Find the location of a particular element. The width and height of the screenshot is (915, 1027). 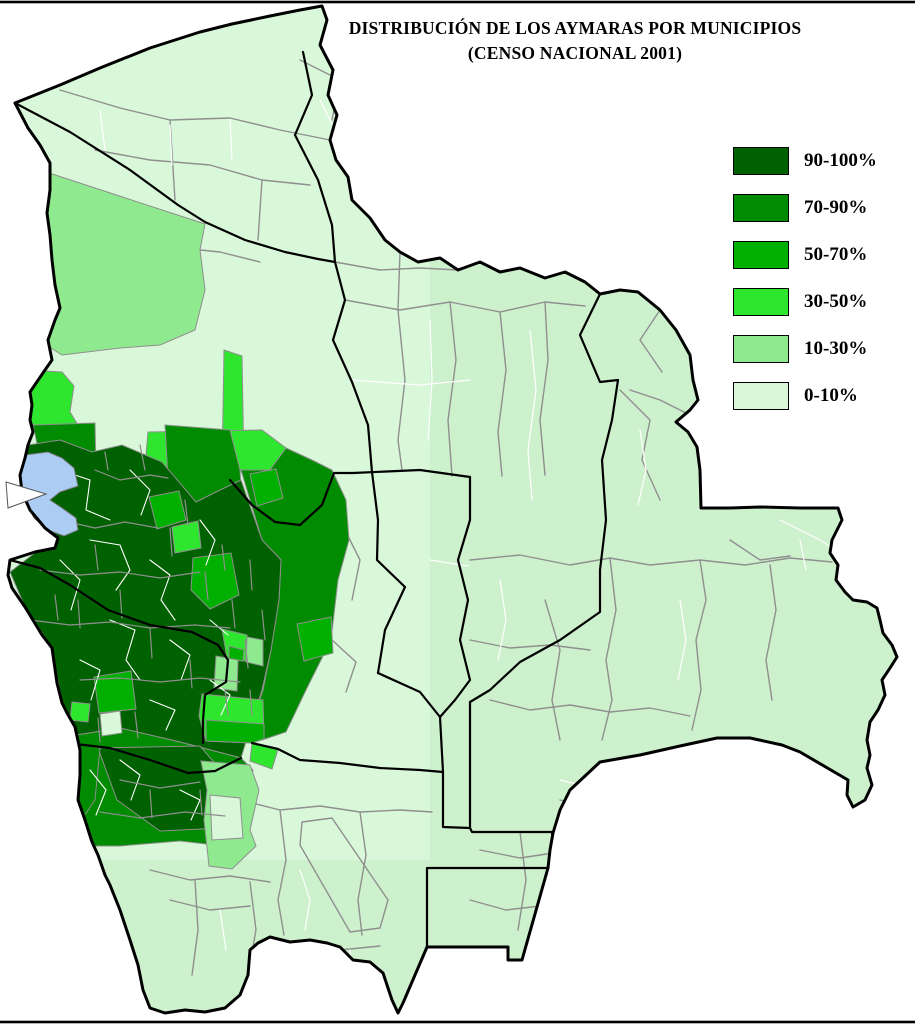

legend-row-70-90: 70-90% is located at coordinates (805, 207).